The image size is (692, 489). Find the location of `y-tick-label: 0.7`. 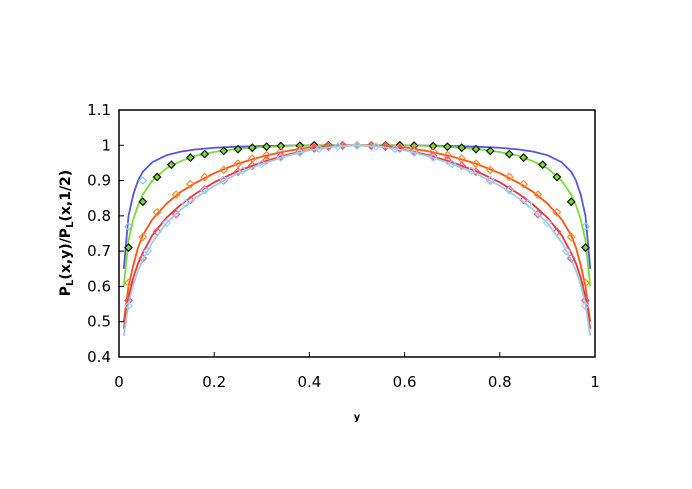

y-tick-label: 0.7 is located at coordinates (99, 251).